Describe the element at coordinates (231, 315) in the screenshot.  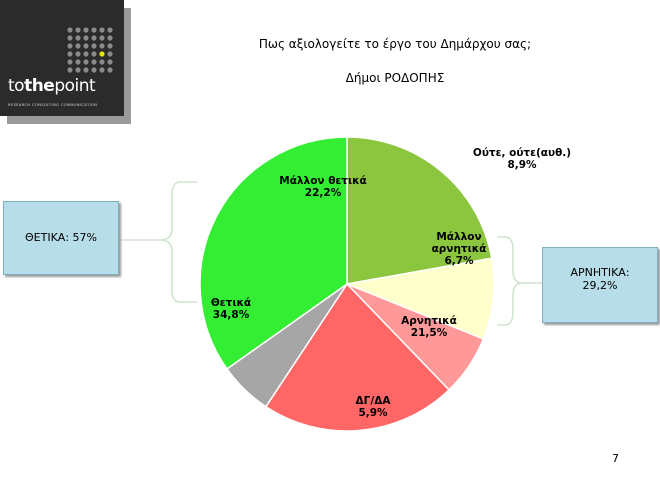
I see `slice-value-label: 34,8%` at that location.